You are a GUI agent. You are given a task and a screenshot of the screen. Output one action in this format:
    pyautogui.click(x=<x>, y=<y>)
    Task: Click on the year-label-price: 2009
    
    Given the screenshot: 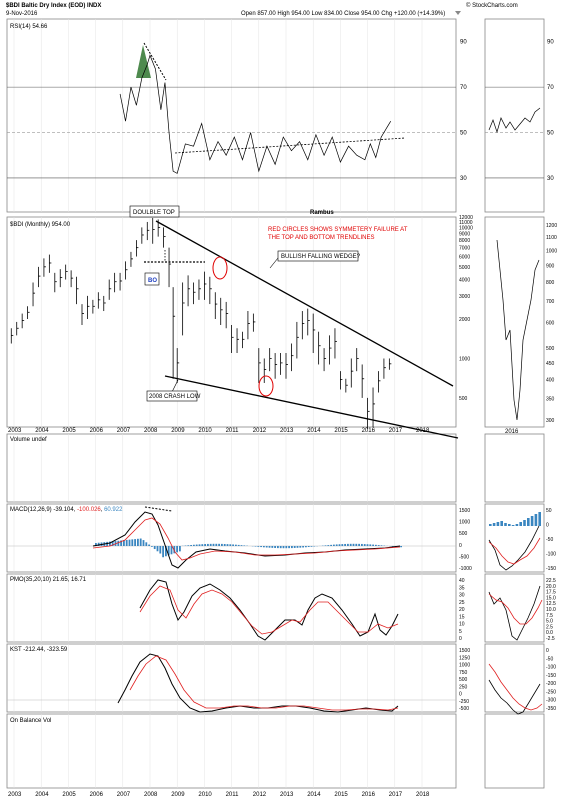 What is the action you would take?
    pyautogui.click(x=178, y=431)
    